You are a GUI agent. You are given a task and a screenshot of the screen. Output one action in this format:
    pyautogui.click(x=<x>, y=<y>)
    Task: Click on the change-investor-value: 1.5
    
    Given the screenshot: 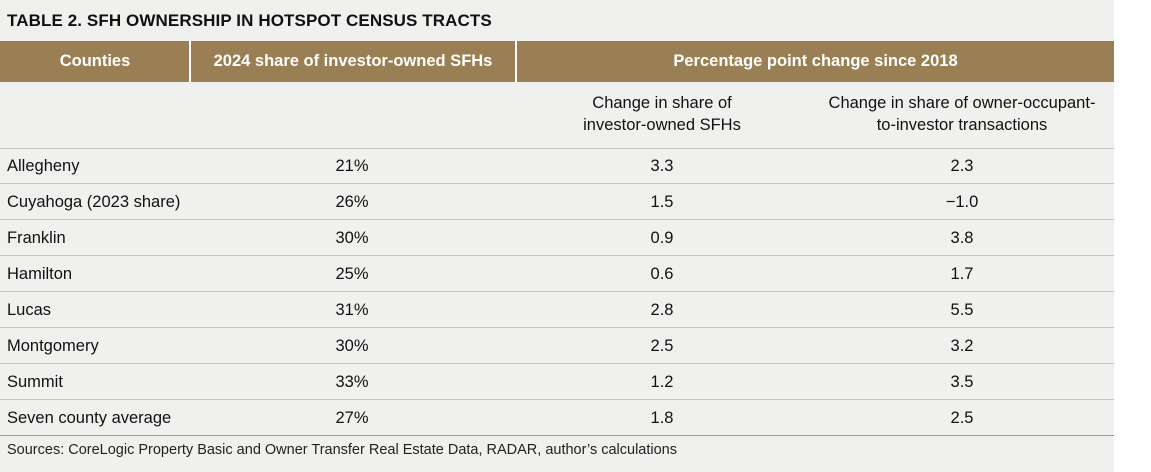 What is the action you would take?
    pyautogui.click(x=662, y=202)
    